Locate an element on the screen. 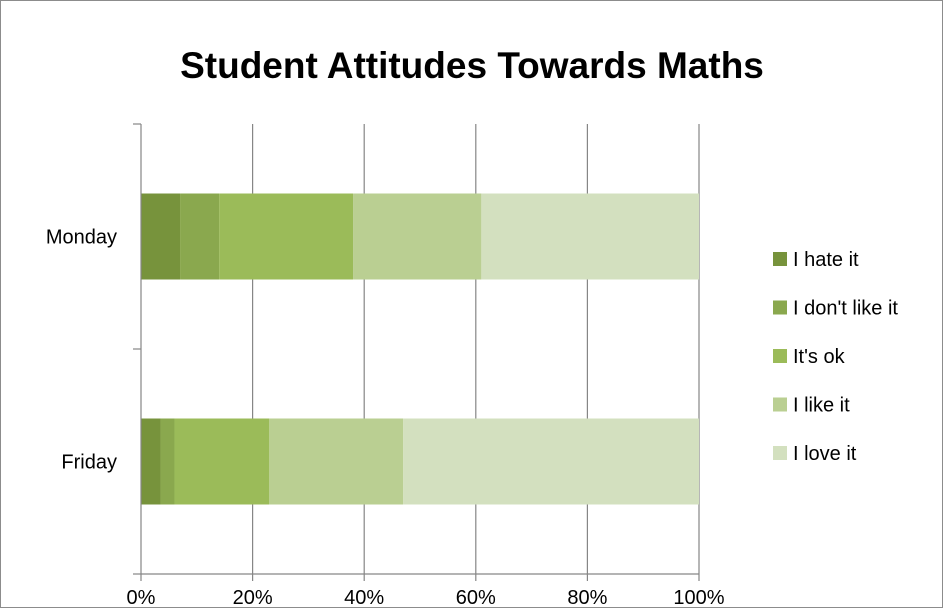 The height and width of the screenshot is (608, 943). category-labels: Monday Friday is located at coordinates (81, 350).